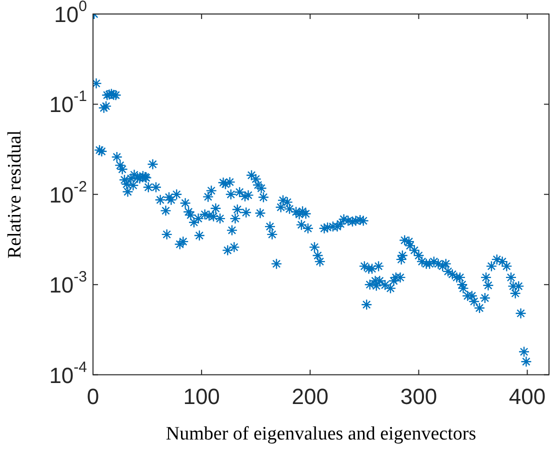 This screenshot has width=559, height=450. What do you see at coordinates (527, 397) in the screenshot?
I see `x-tick-label: 400` at bounding box center [527, 397].